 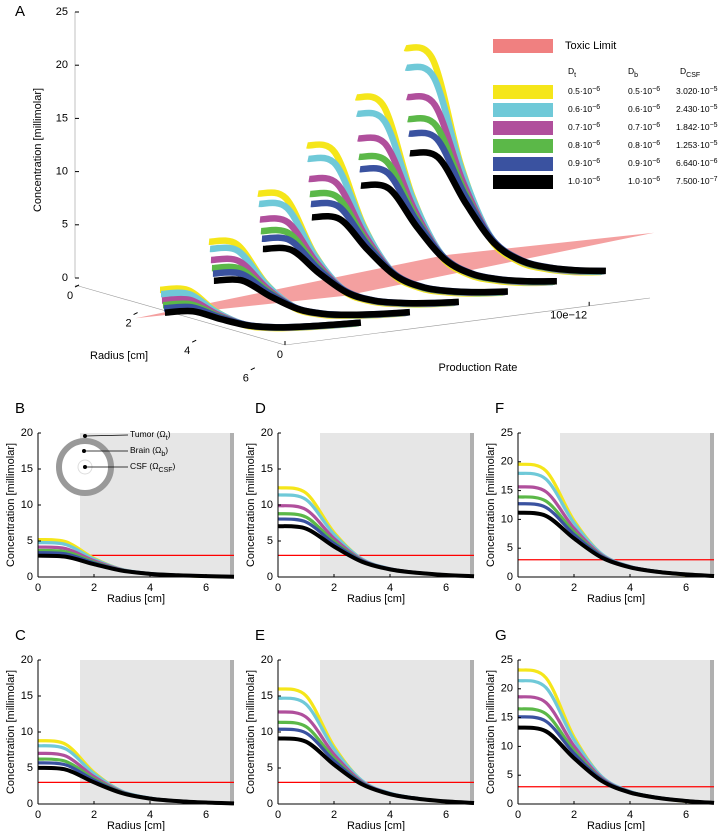 I want to click on inset-label-part: CSF, so click(x=166, y=470).